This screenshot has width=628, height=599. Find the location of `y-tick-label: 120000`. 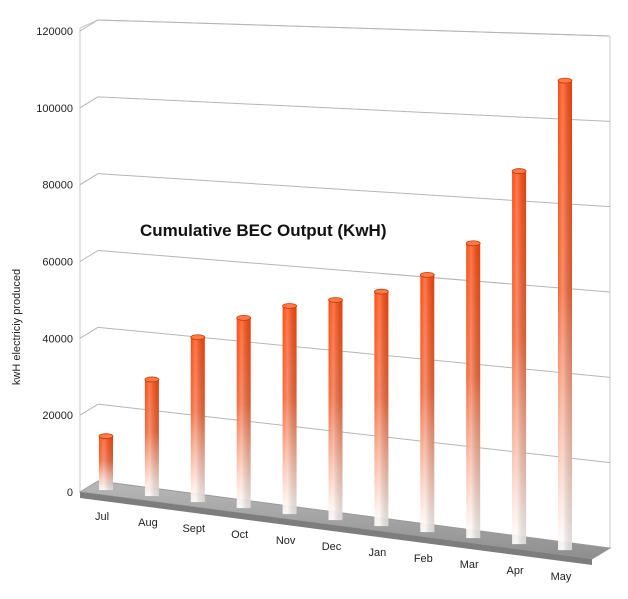

y-tick-label: 120000 is located at coordinates (54, 32).